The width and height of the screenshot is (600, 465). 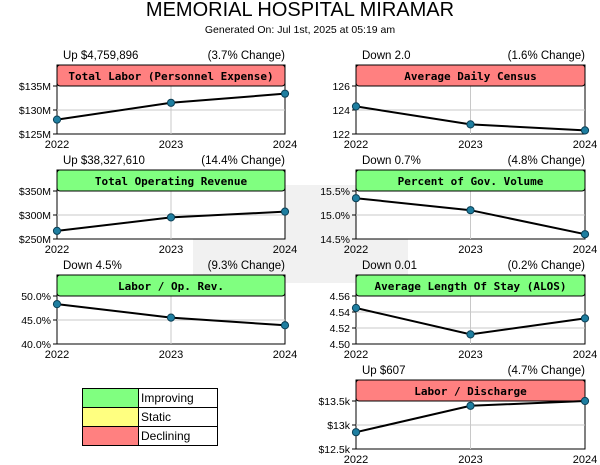 I want to click on legend-label-declining: Declining, so click(x=166, y=436).